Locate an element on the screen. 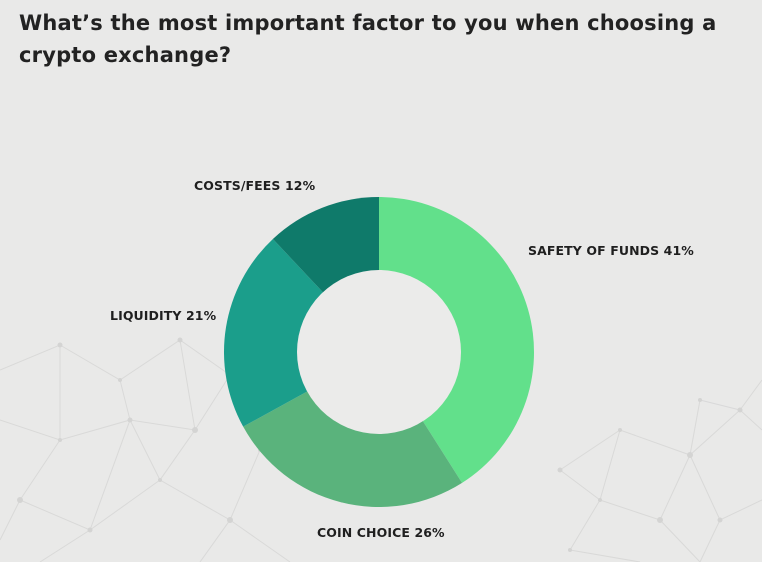 The width and height of the screenshot is (762, 562). donut-hole is located at coordinates (379, 352).